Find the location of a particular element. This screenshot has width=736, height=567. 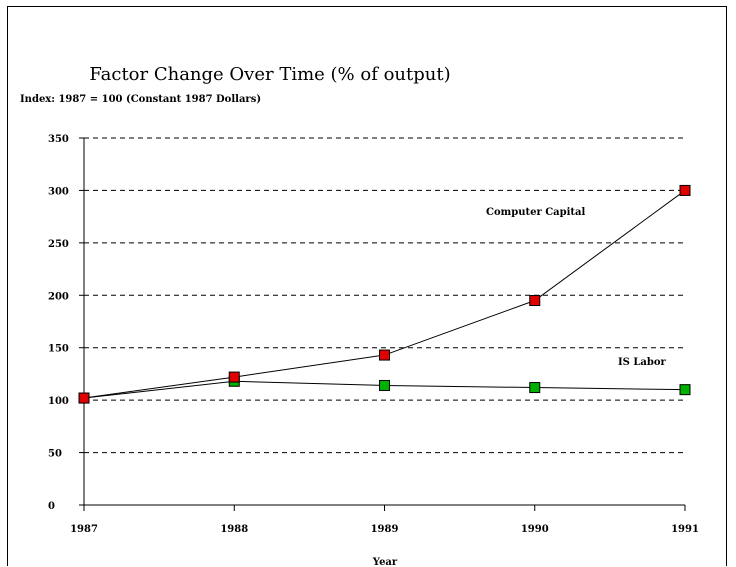

series-label: IS Labor is located at coordinates (642, 362).